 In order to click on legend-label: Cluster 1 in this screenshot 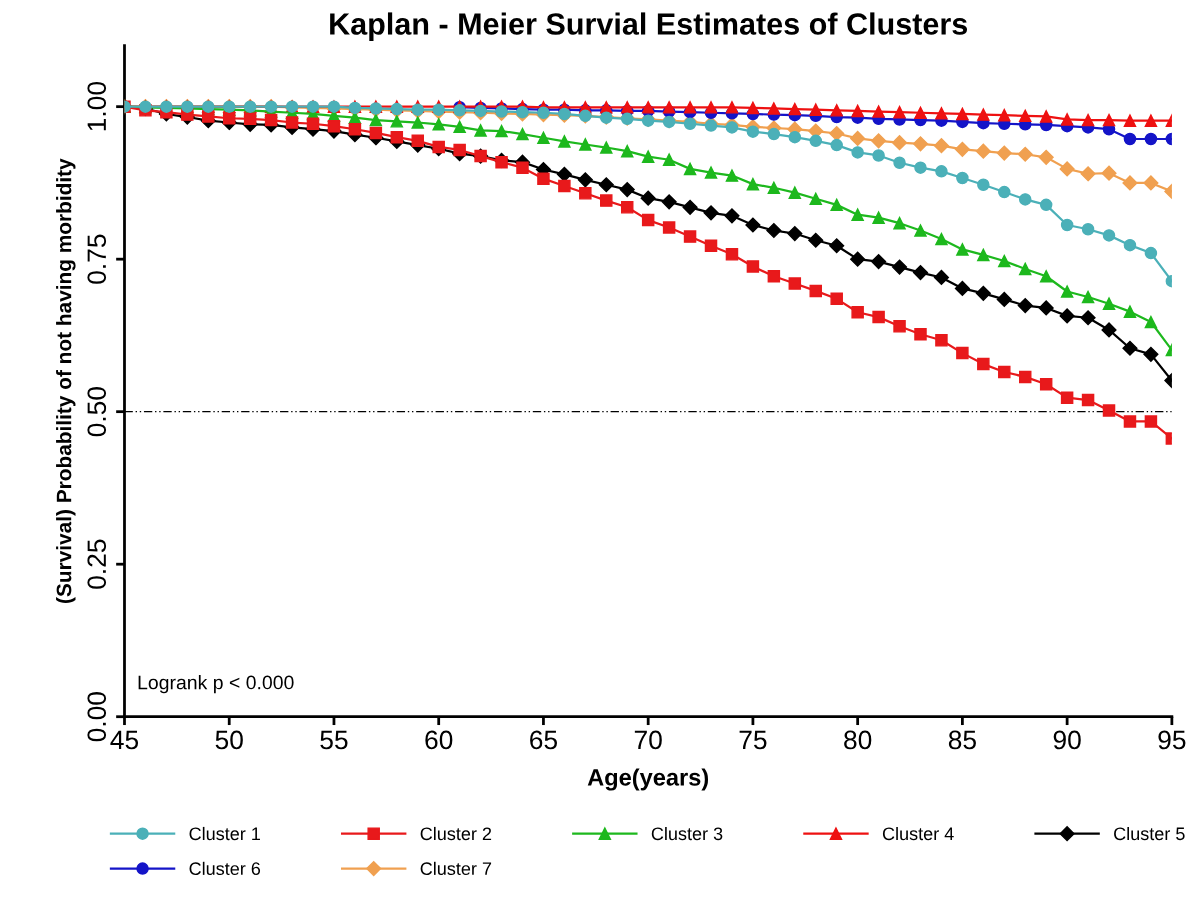, I will do `click(224, 833)`.